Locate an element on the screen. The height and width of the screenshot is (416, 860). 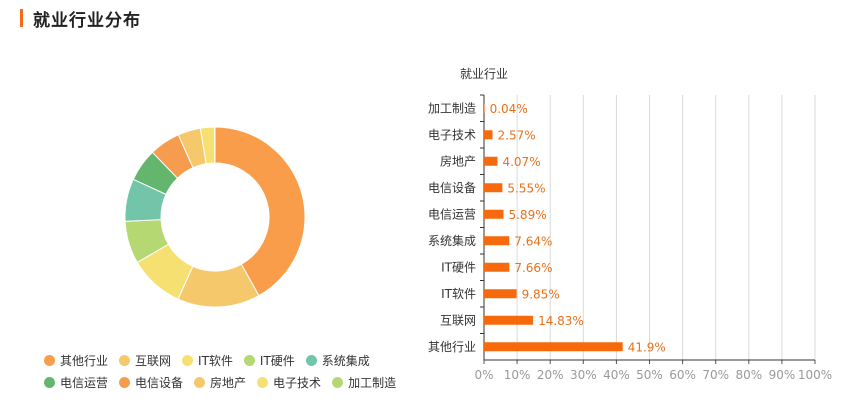
x-tick-label: 60% is located at coordinates (682, 375).